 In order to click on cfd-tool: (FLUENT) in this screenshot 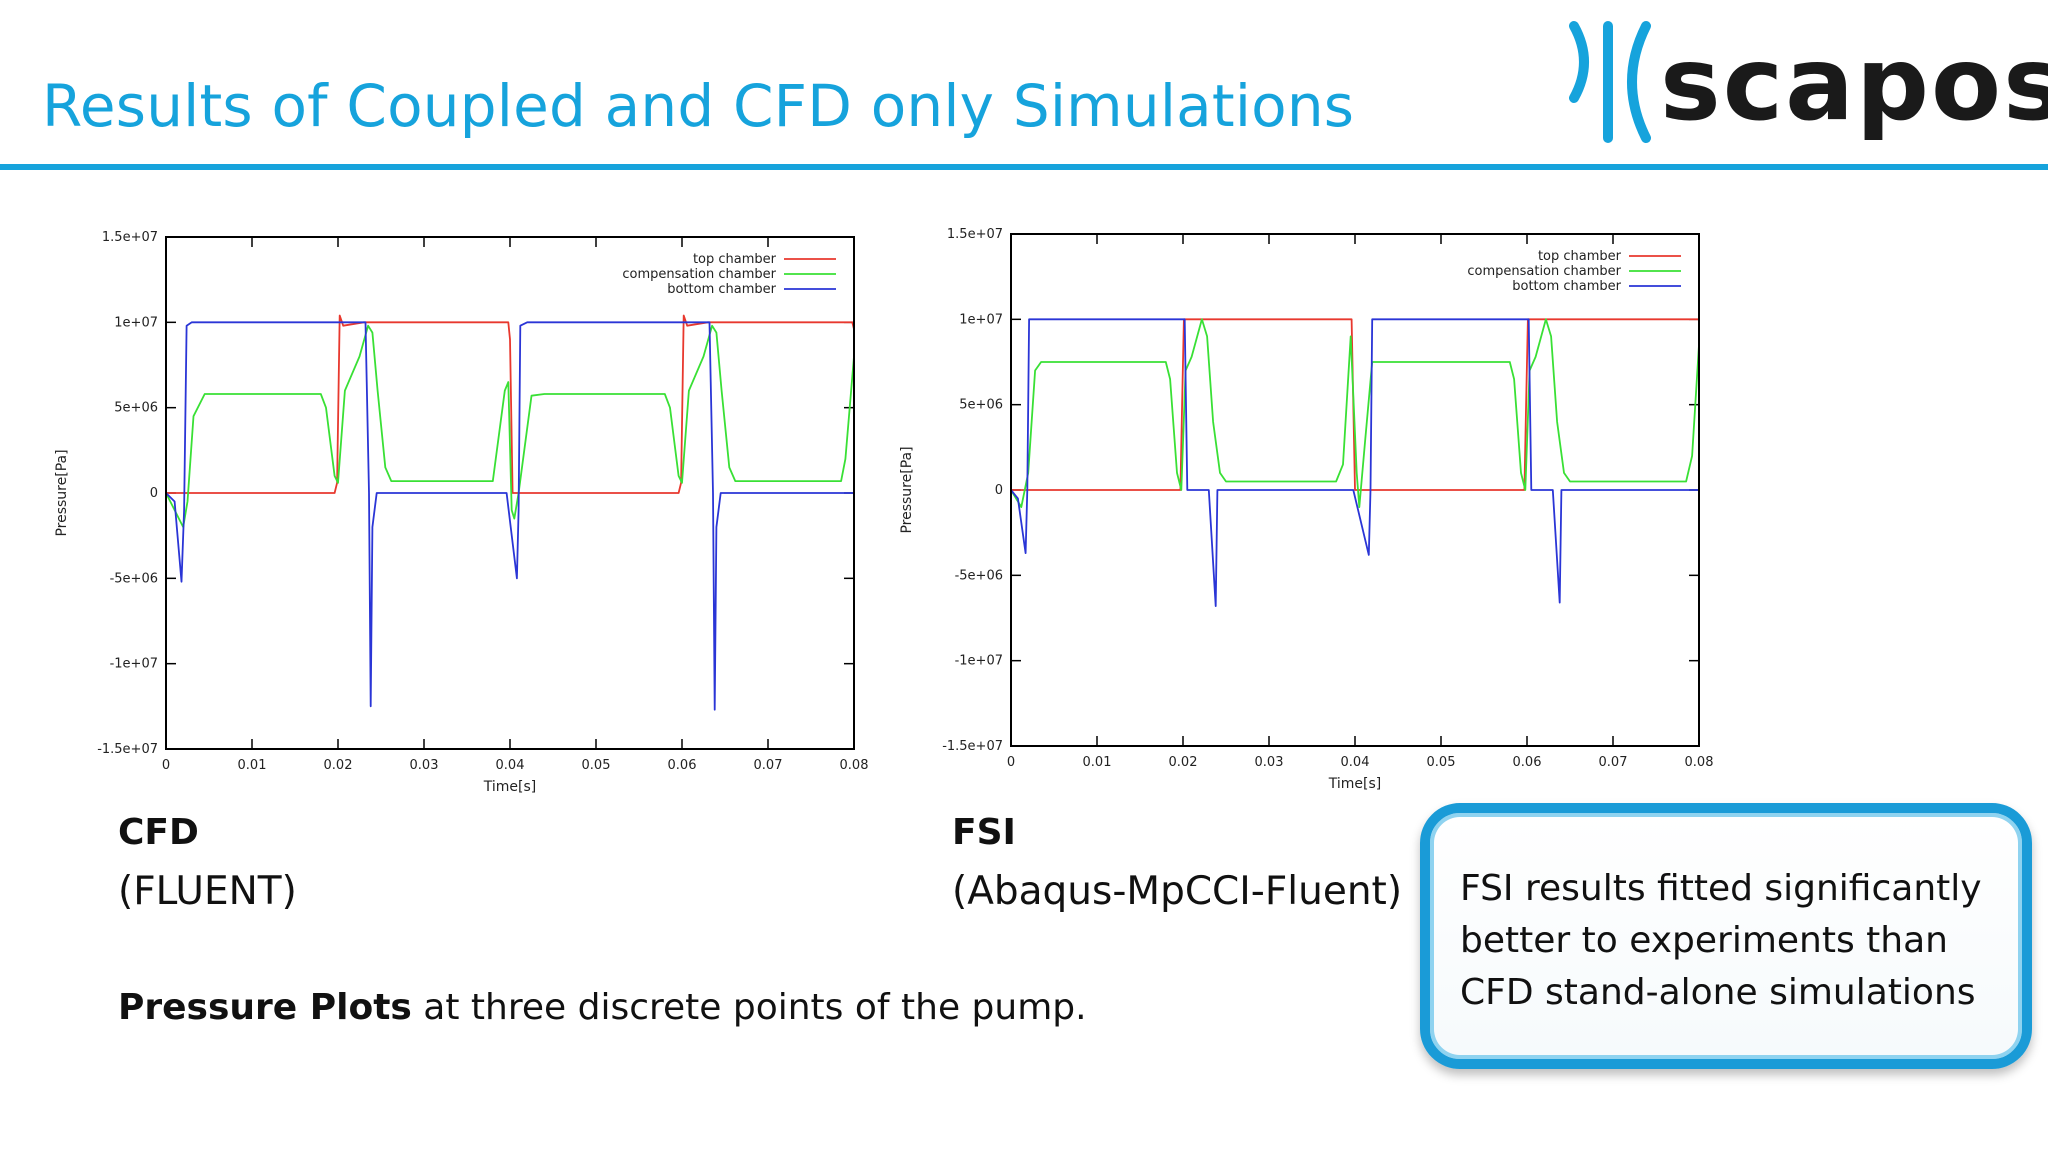, I will do `click(207, 891)`.